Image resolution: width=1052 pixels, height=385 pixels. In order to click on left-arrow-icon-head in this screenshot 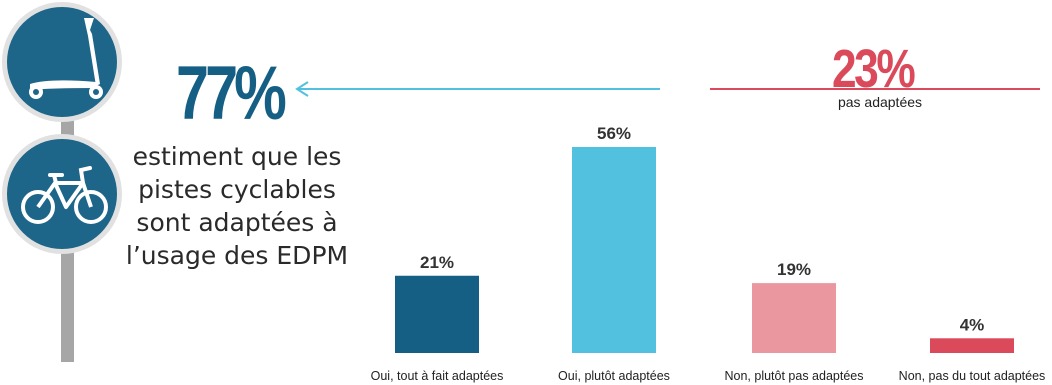, I will do `click(302, 89)`.